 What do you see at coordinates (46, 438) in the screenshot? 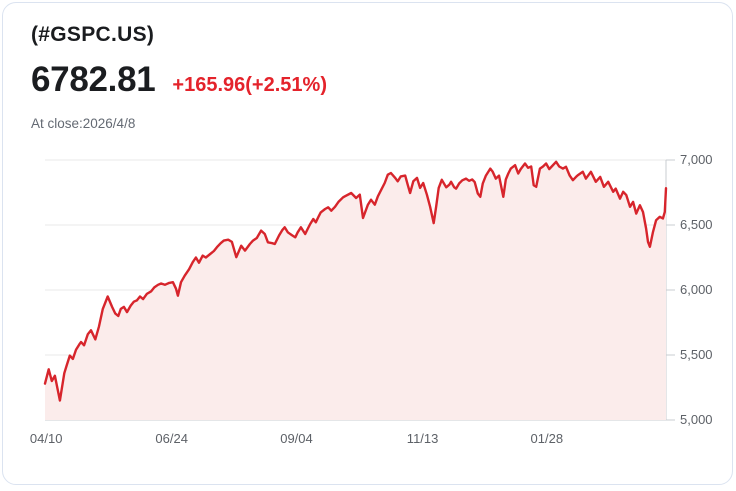
I see `x-axis-label: 04/10` at bounding box center [46, 438].